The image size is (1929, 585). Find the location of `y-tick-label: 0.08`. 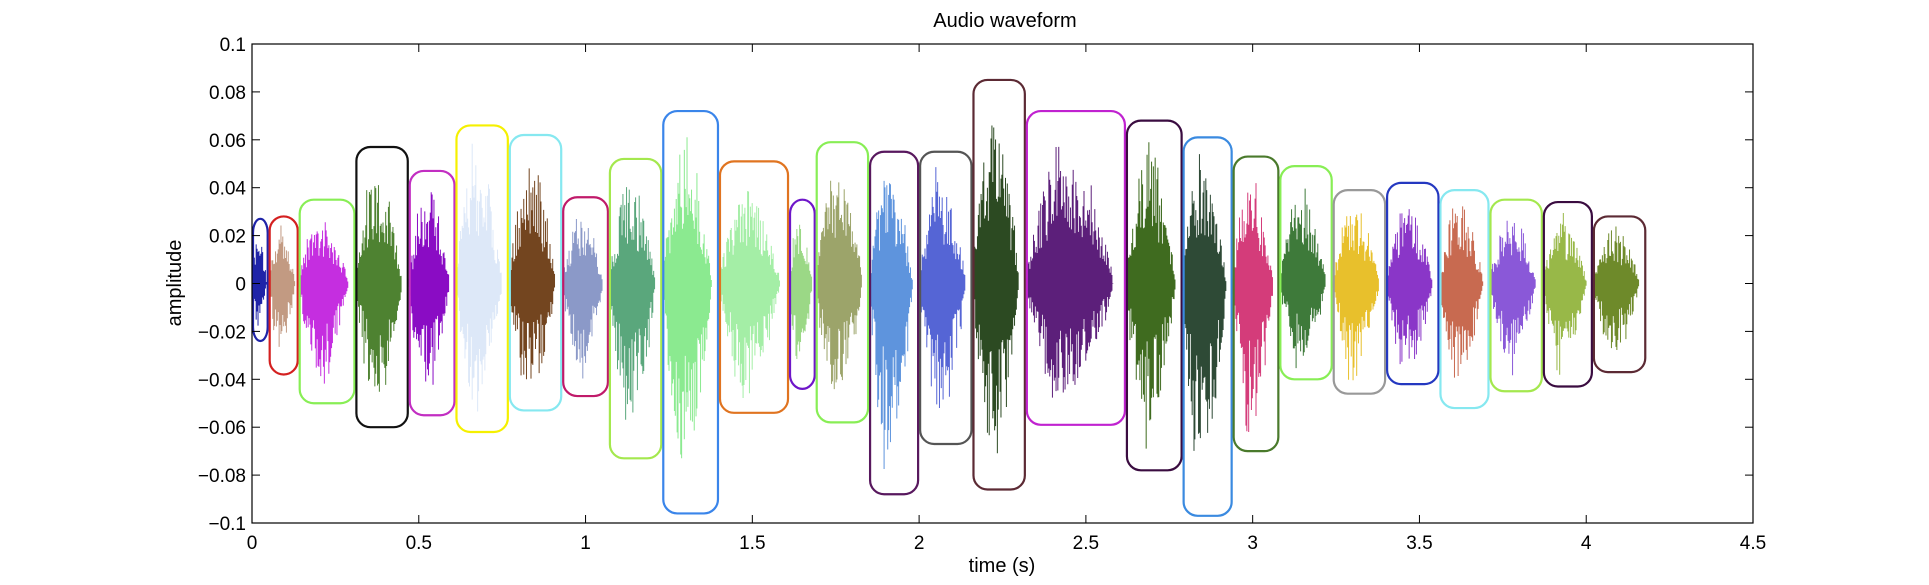

y-tick-label: 0.08 is located at coordinates (227, 93).